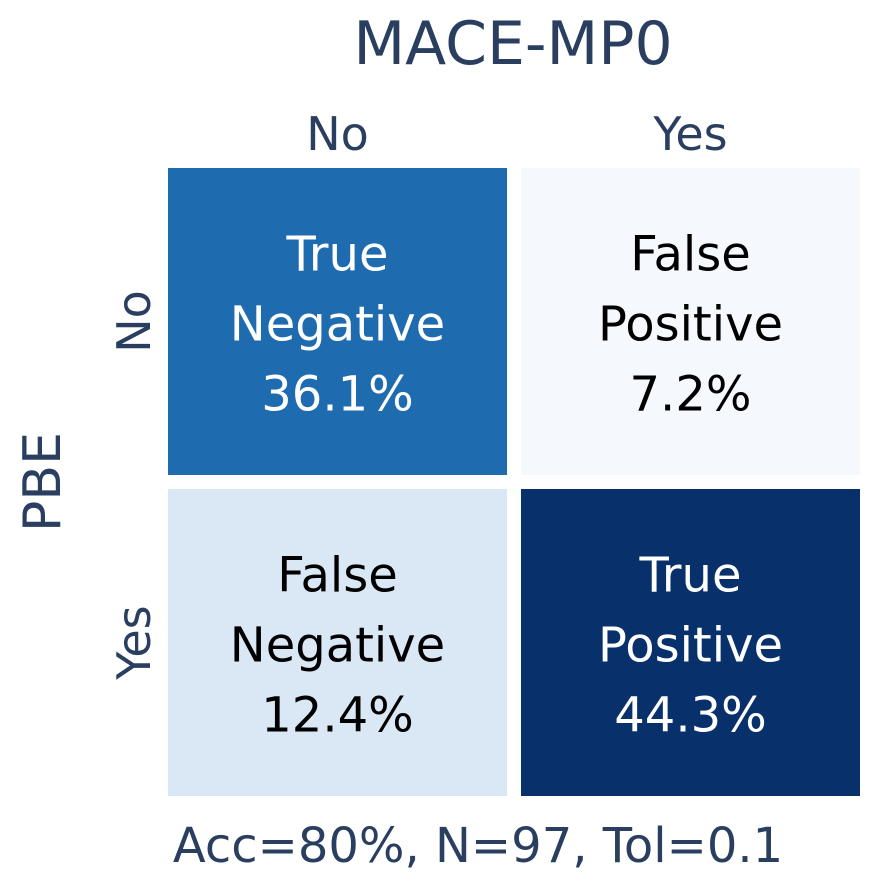 Image resolution: width=886 pixels, height=886 pixels. Describe the element at coordinates (337, 395) in the screenshot. I see `cell-value: 36.1%` at that location.